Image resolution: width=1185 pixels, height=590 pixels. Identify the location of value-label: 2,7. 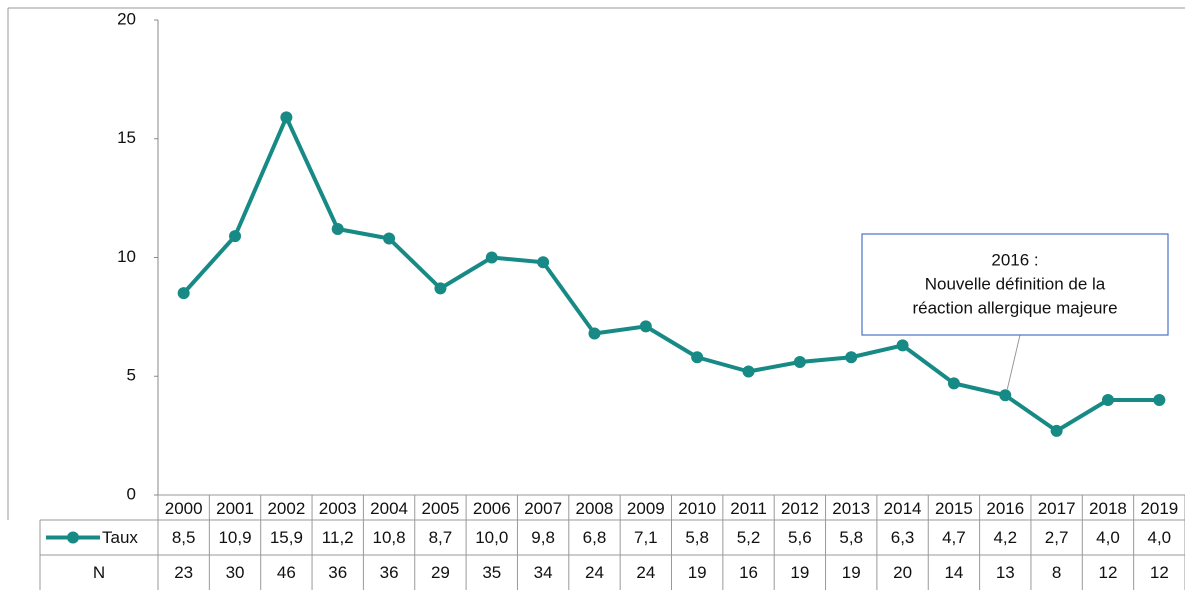
(1057, 537).